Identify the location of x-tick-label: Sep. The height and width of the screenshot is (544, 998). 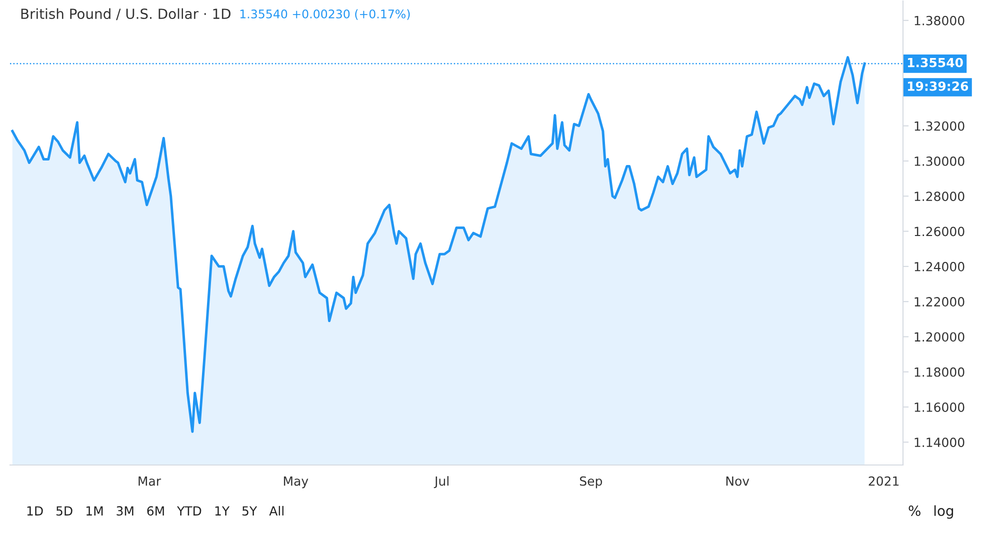
(591, 482).